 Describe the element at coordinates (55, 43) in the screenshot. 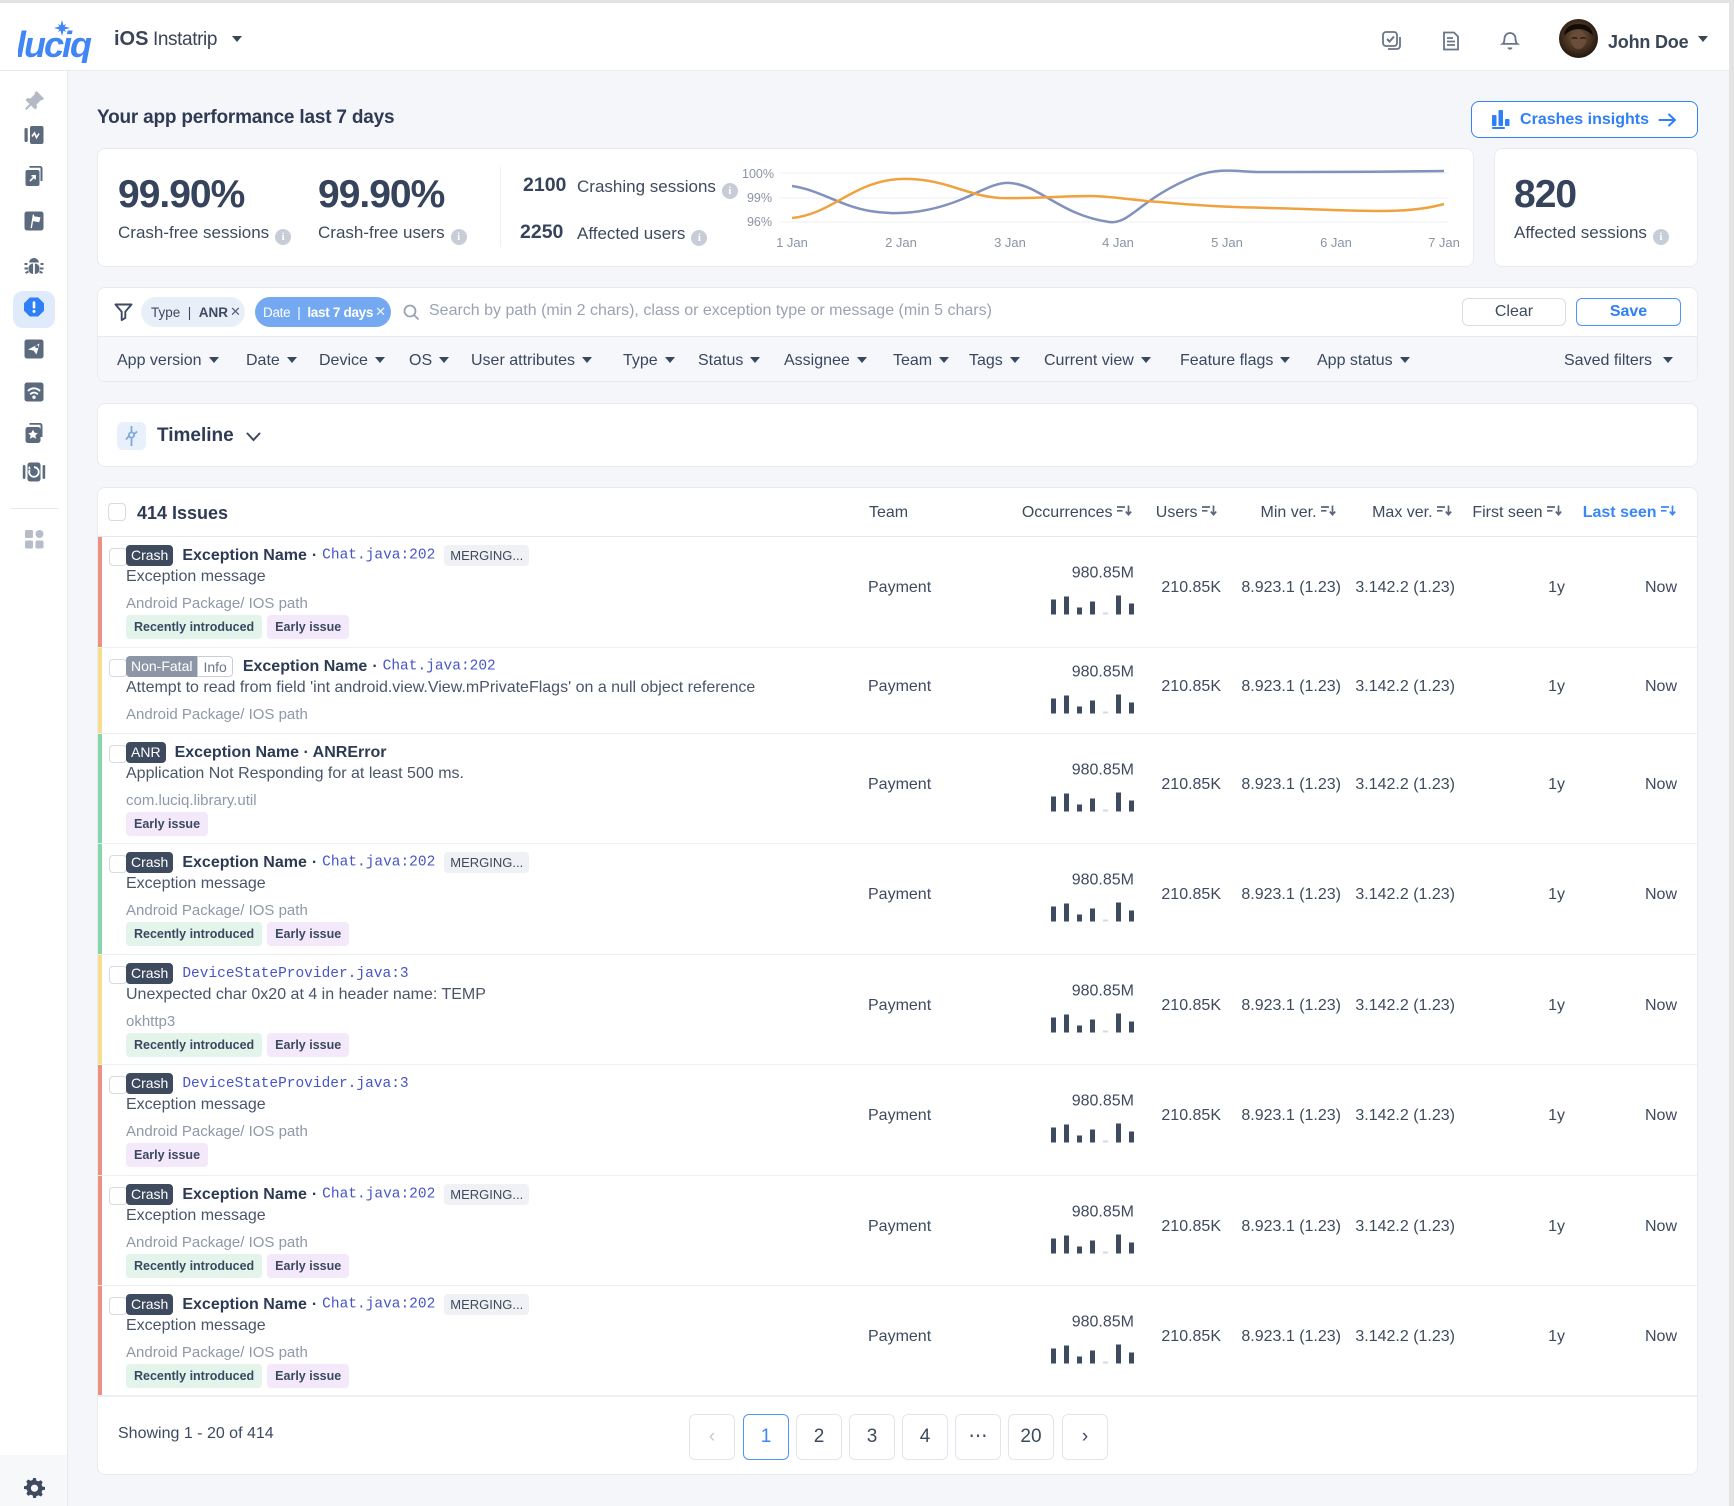

I see `svg-text: luciq` at that location.